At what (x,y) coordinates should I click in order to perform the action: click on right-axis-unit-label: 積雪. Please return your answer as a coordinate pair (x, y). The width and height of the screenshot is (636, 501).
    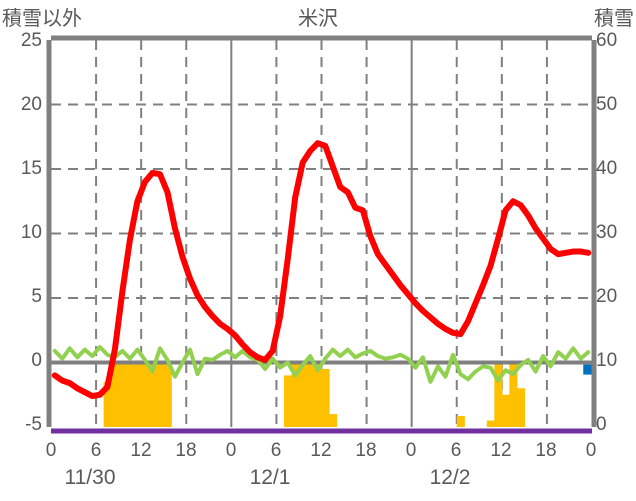
    Looking at the image, I should click on (614, 19).